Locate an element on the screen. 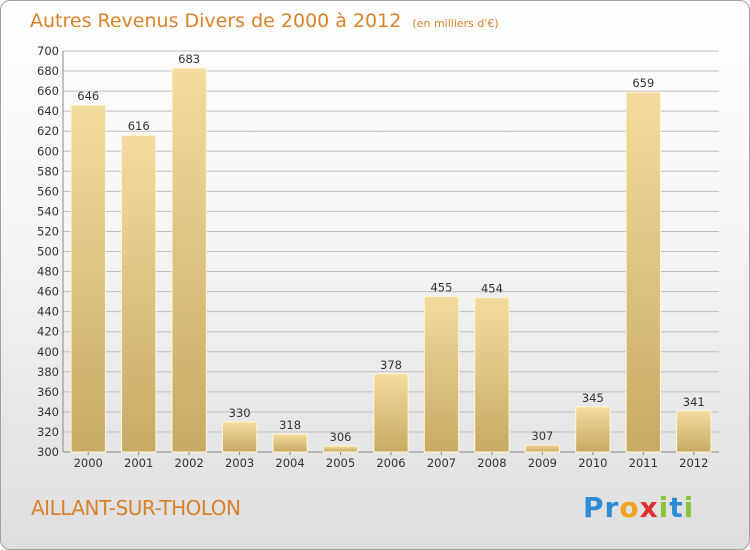 The height and width of the screenshot is (550, 750). data-label-2006: 378 is located at coordinates (391, 365).